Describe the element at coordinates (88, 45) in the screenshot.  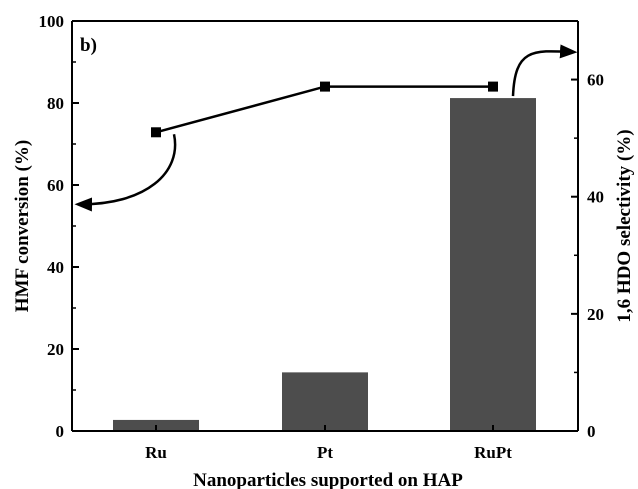
I see `panel-label: b)` at that location.